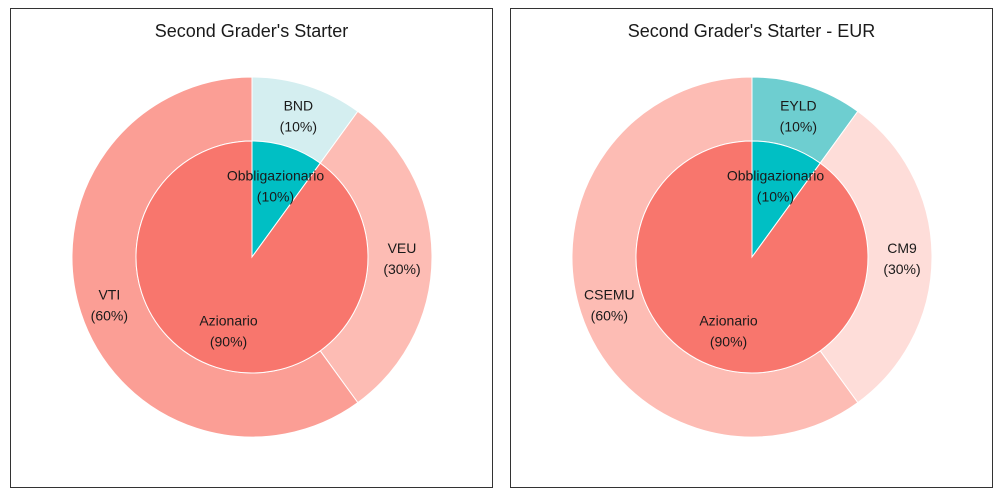 This screenshot has width=1000, height=501. I want to click on outer-ring-label: VTI, so click(109, 294).